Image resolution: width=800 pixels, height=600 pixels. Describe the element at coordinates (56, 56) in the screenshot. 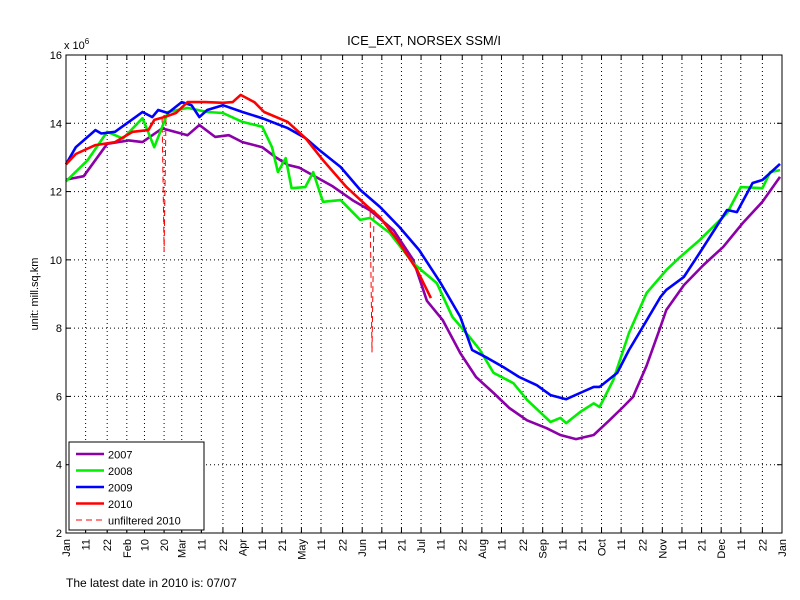

I see `y-tick-label: 16` at that location.